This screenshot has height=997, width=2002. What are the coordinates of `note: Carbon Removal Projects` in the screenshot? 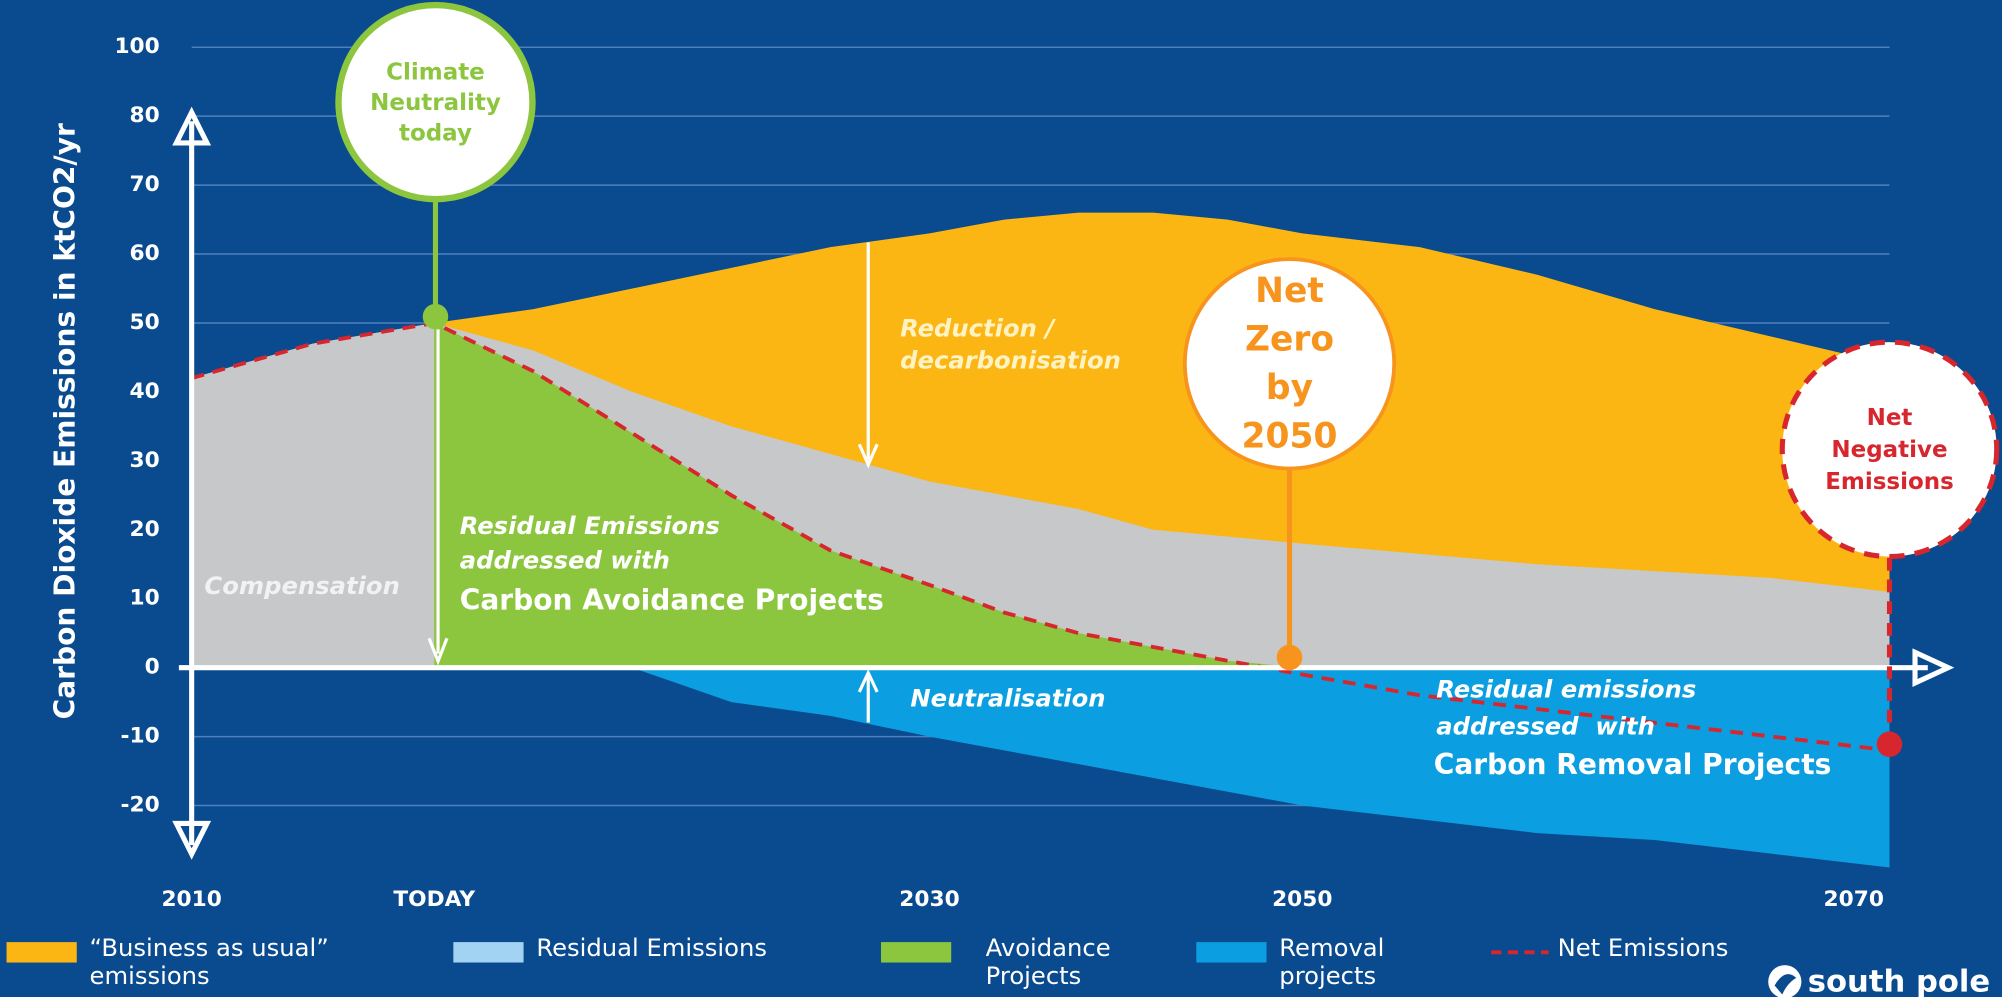 It's located at (1633, 764).